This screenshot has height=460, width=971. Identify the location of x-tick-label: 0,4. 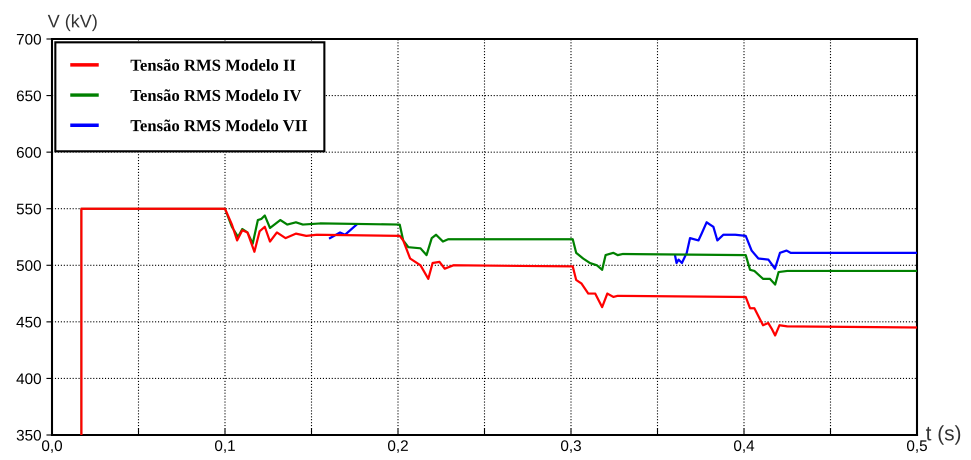
(744, 446).